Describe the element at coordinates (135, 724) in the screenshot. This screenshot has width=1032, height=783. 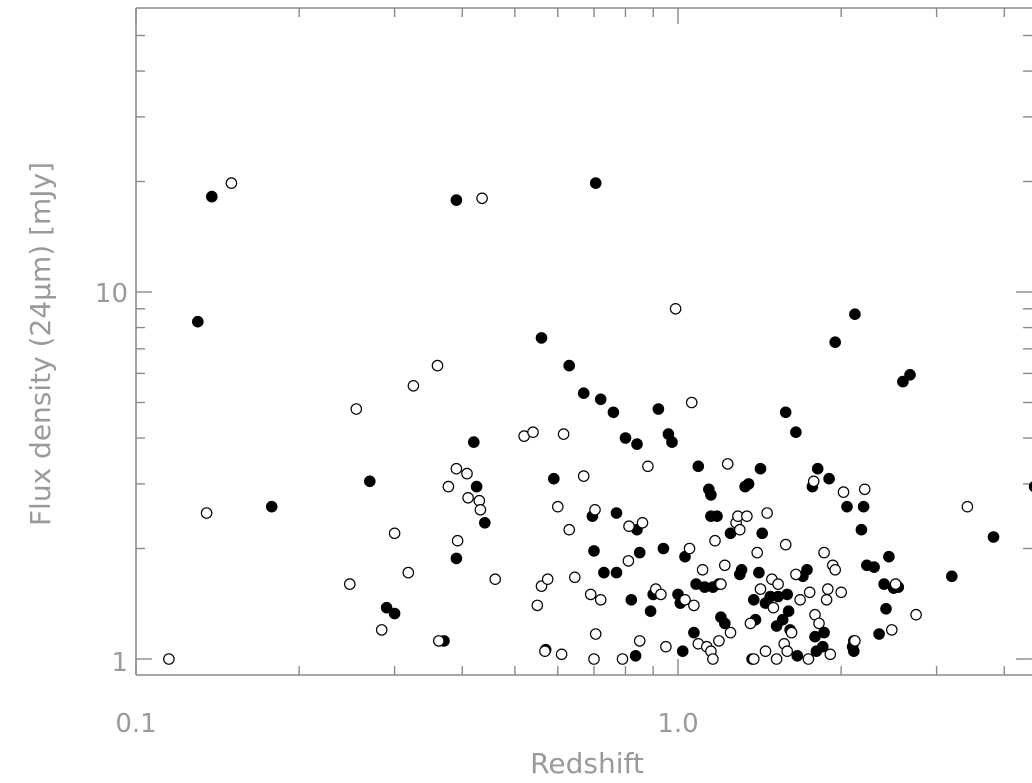
I see `x-tick-label-0: 0.1` at that location.